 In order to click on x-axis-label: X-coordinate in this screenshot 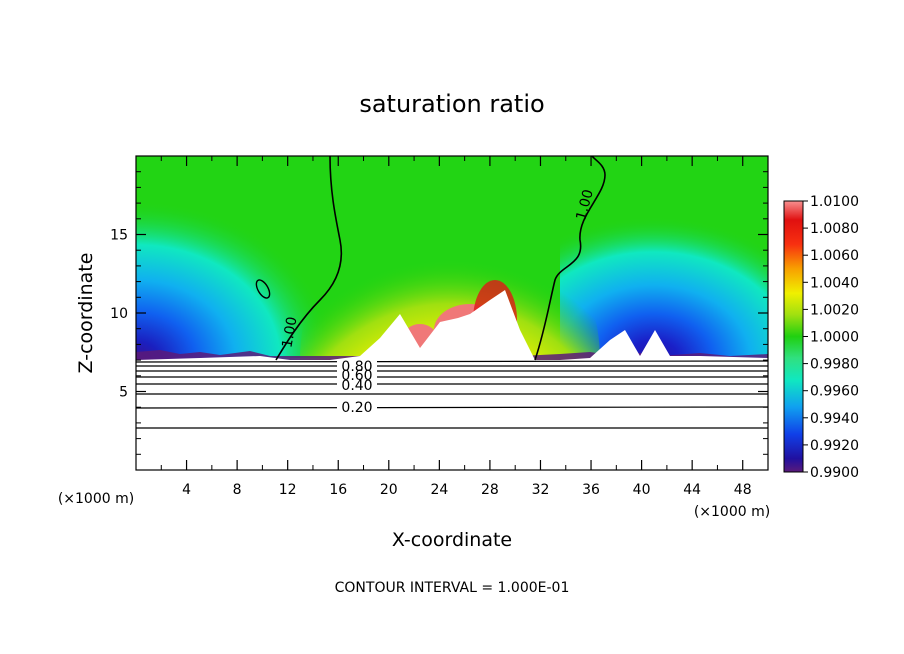, I will do `click(452, 540)`.